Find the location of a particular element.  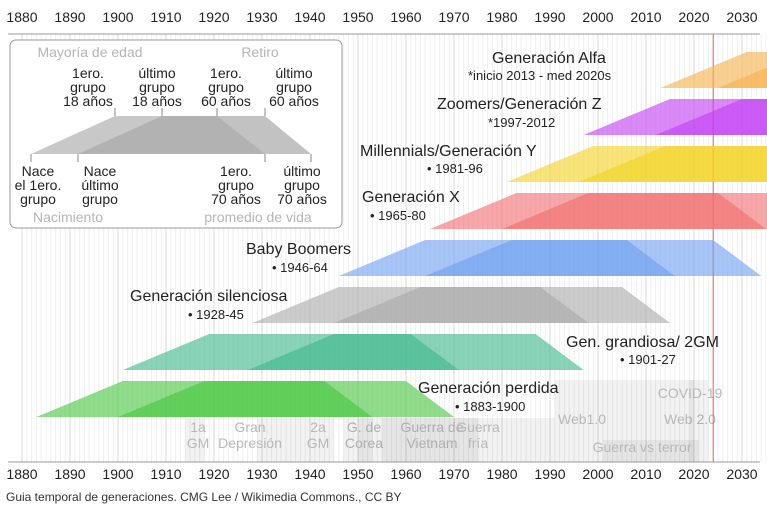

generation-name: Generación perdida is located at coordinates (488, 388).